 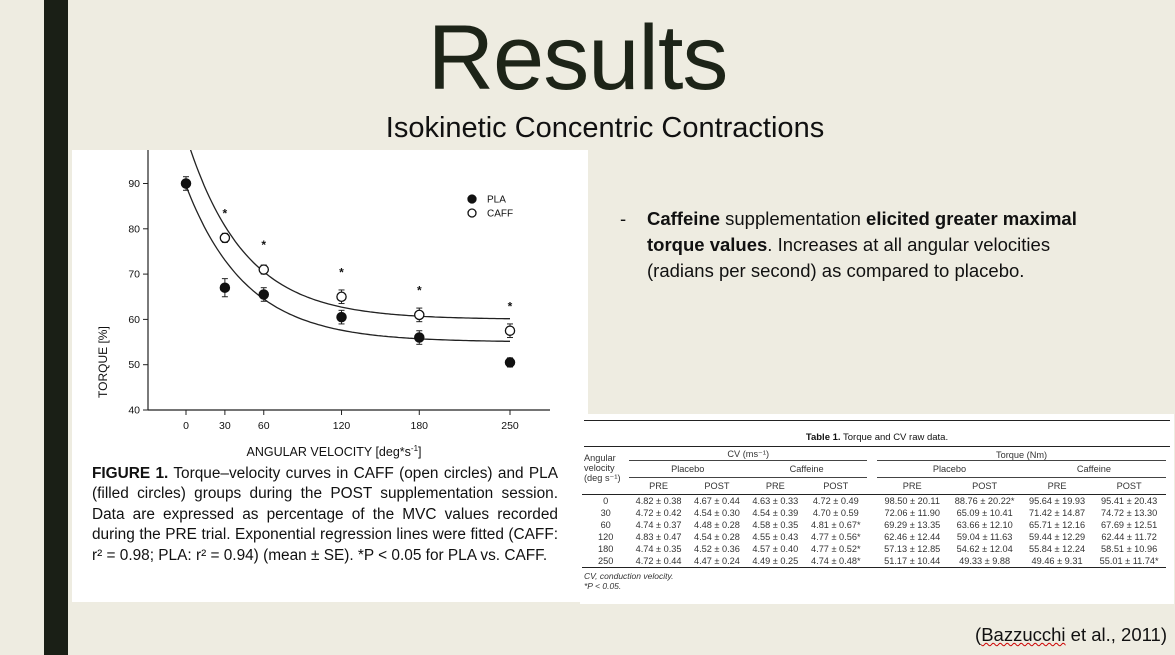 I want to click on velocity-cell: 250, so click(x=606, y=561).